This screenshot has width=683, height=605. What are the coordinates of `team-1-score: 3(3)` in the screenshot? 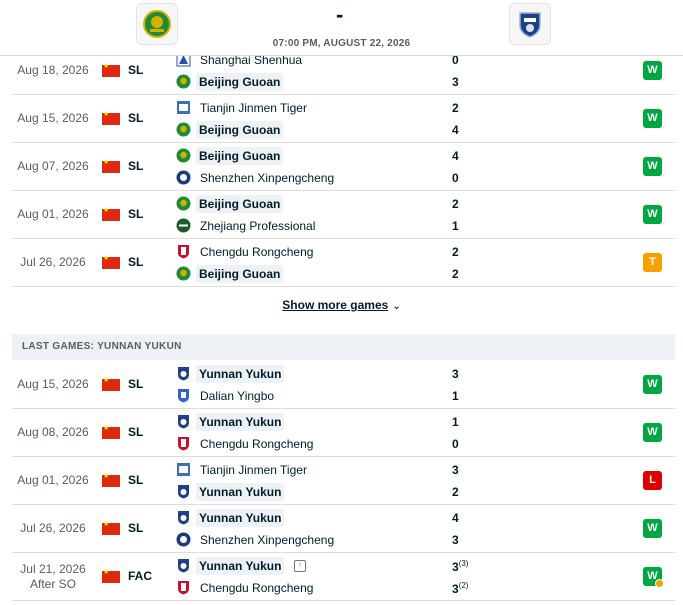 It's located at (460, 566).